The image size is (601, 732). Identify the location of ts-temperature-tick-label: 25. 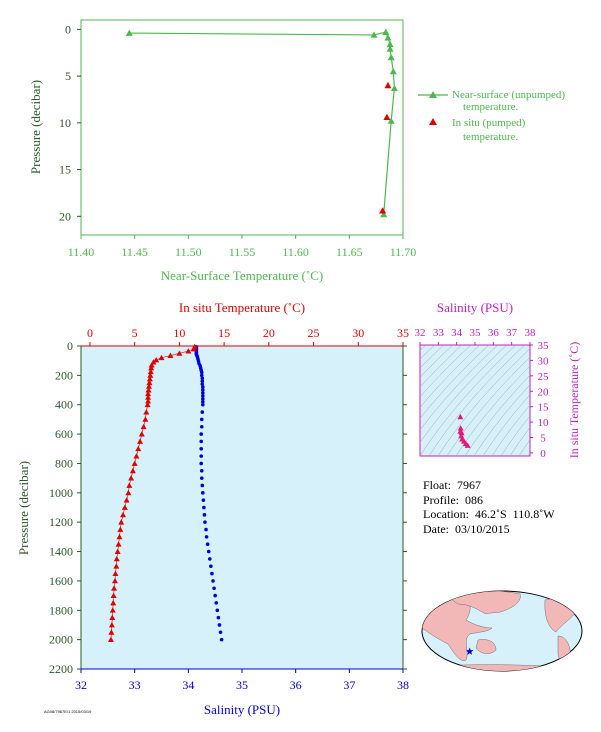
(544, 377).